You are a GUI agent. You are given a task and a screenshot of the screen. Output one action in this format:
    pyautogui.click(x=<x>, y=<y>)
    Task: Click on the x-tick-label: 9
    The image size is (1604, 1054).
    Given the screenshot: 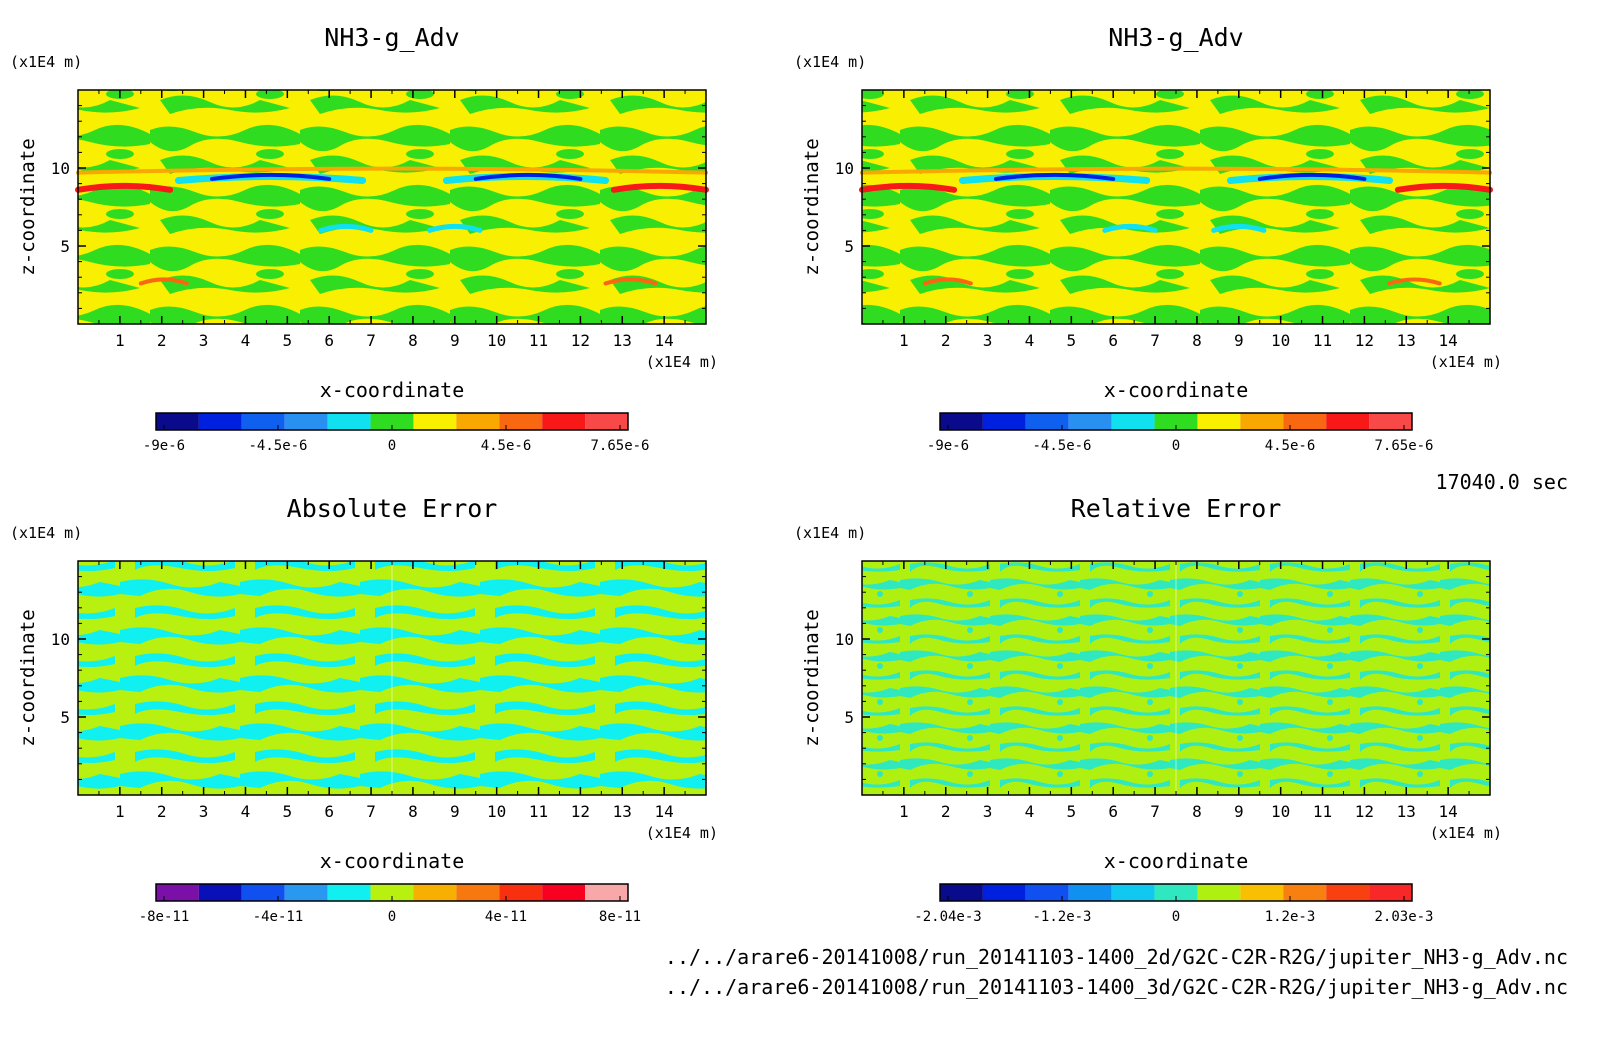 What is the action you would take?
    pyautogui.click(x=455, y=811)
    